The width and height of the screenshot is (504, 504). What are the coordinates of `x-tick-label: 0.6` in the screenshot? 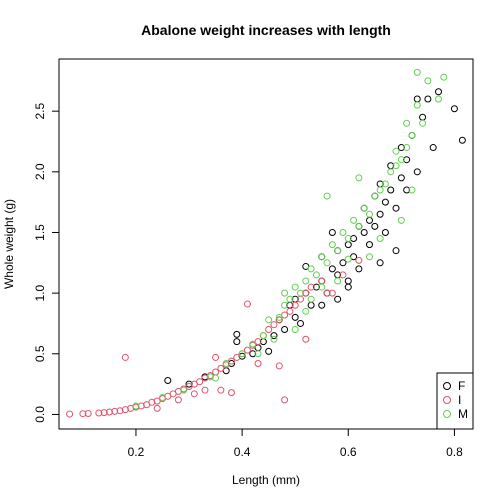 It's located at (348, 452).